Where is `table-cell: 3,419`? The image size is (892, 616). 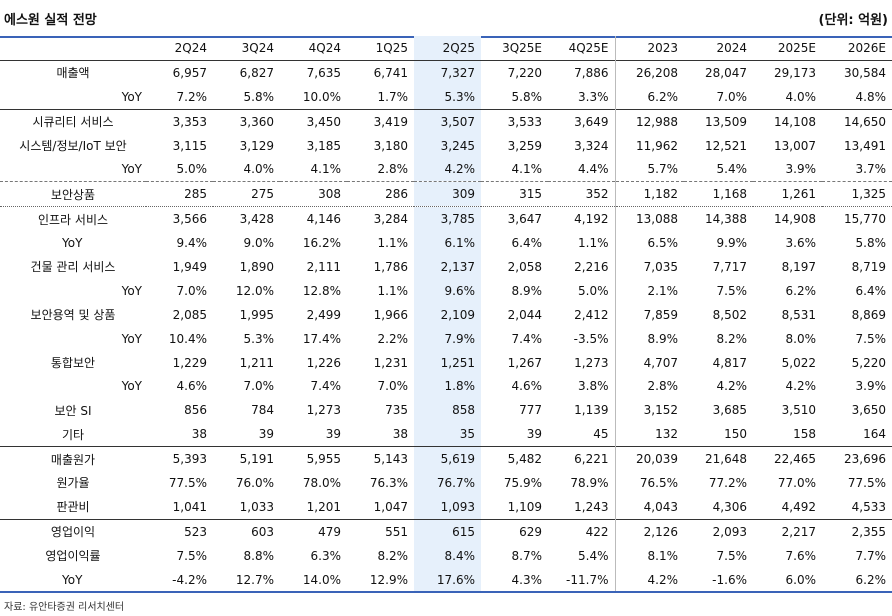
table-cell: 3,419 is located at coordinates (390, 121).